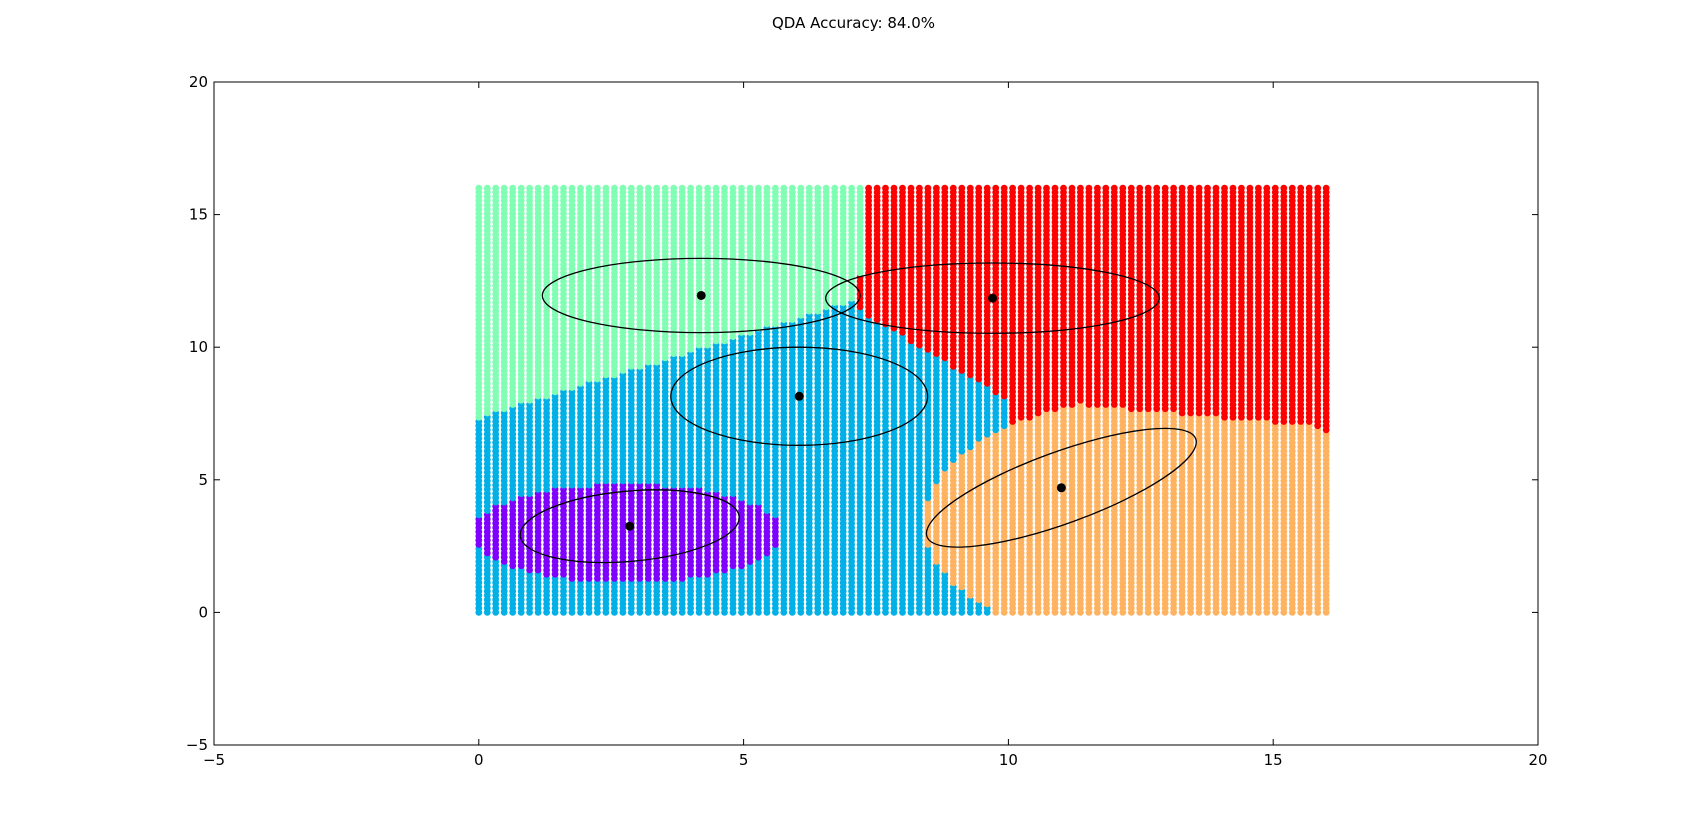 The width and height of the screenshot is (1707, 827). What do you see at coordinates (853, 23) in the screenshot?
I see `chart-title: QDA Accuracy: 84.0%` at bounding box center [853, 23].